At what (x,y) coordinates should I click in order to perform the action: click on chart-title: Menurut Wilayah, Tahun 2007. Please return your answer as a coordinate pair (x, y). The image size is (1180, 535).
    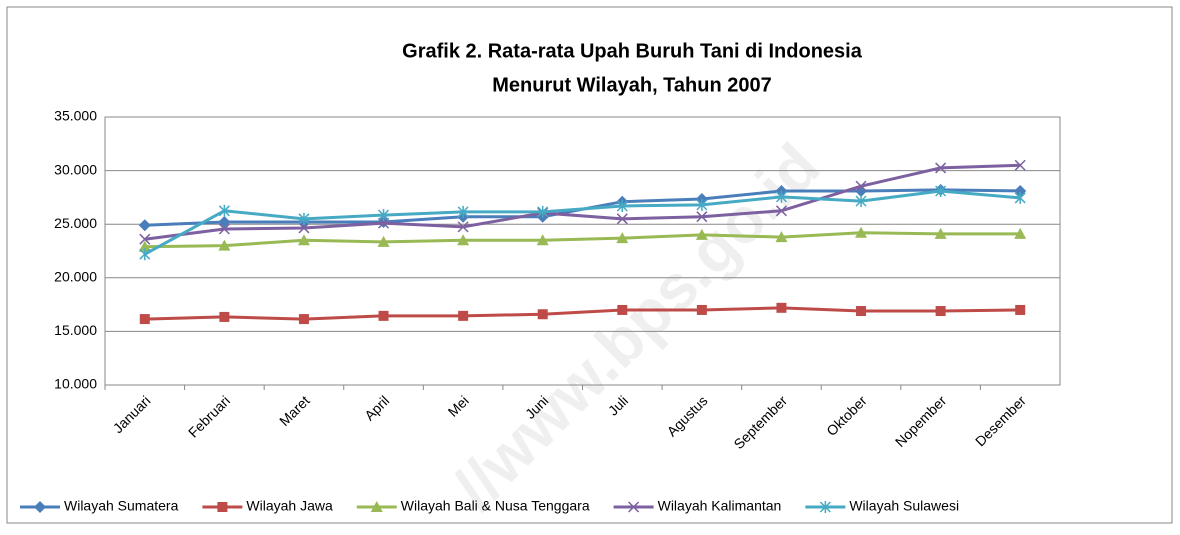
    Looking at the image, I should click on (632, 85).